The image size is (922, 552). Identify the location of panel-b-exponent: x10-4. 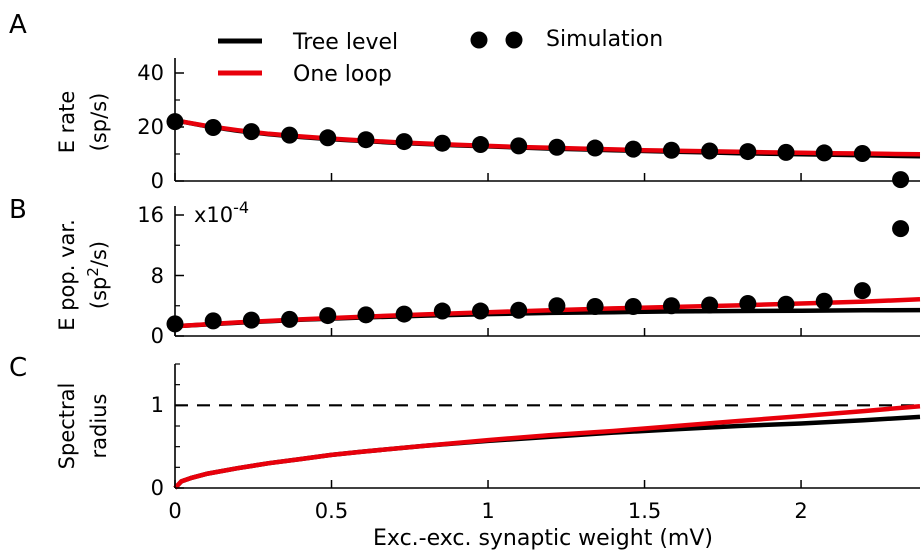
(221, 212).